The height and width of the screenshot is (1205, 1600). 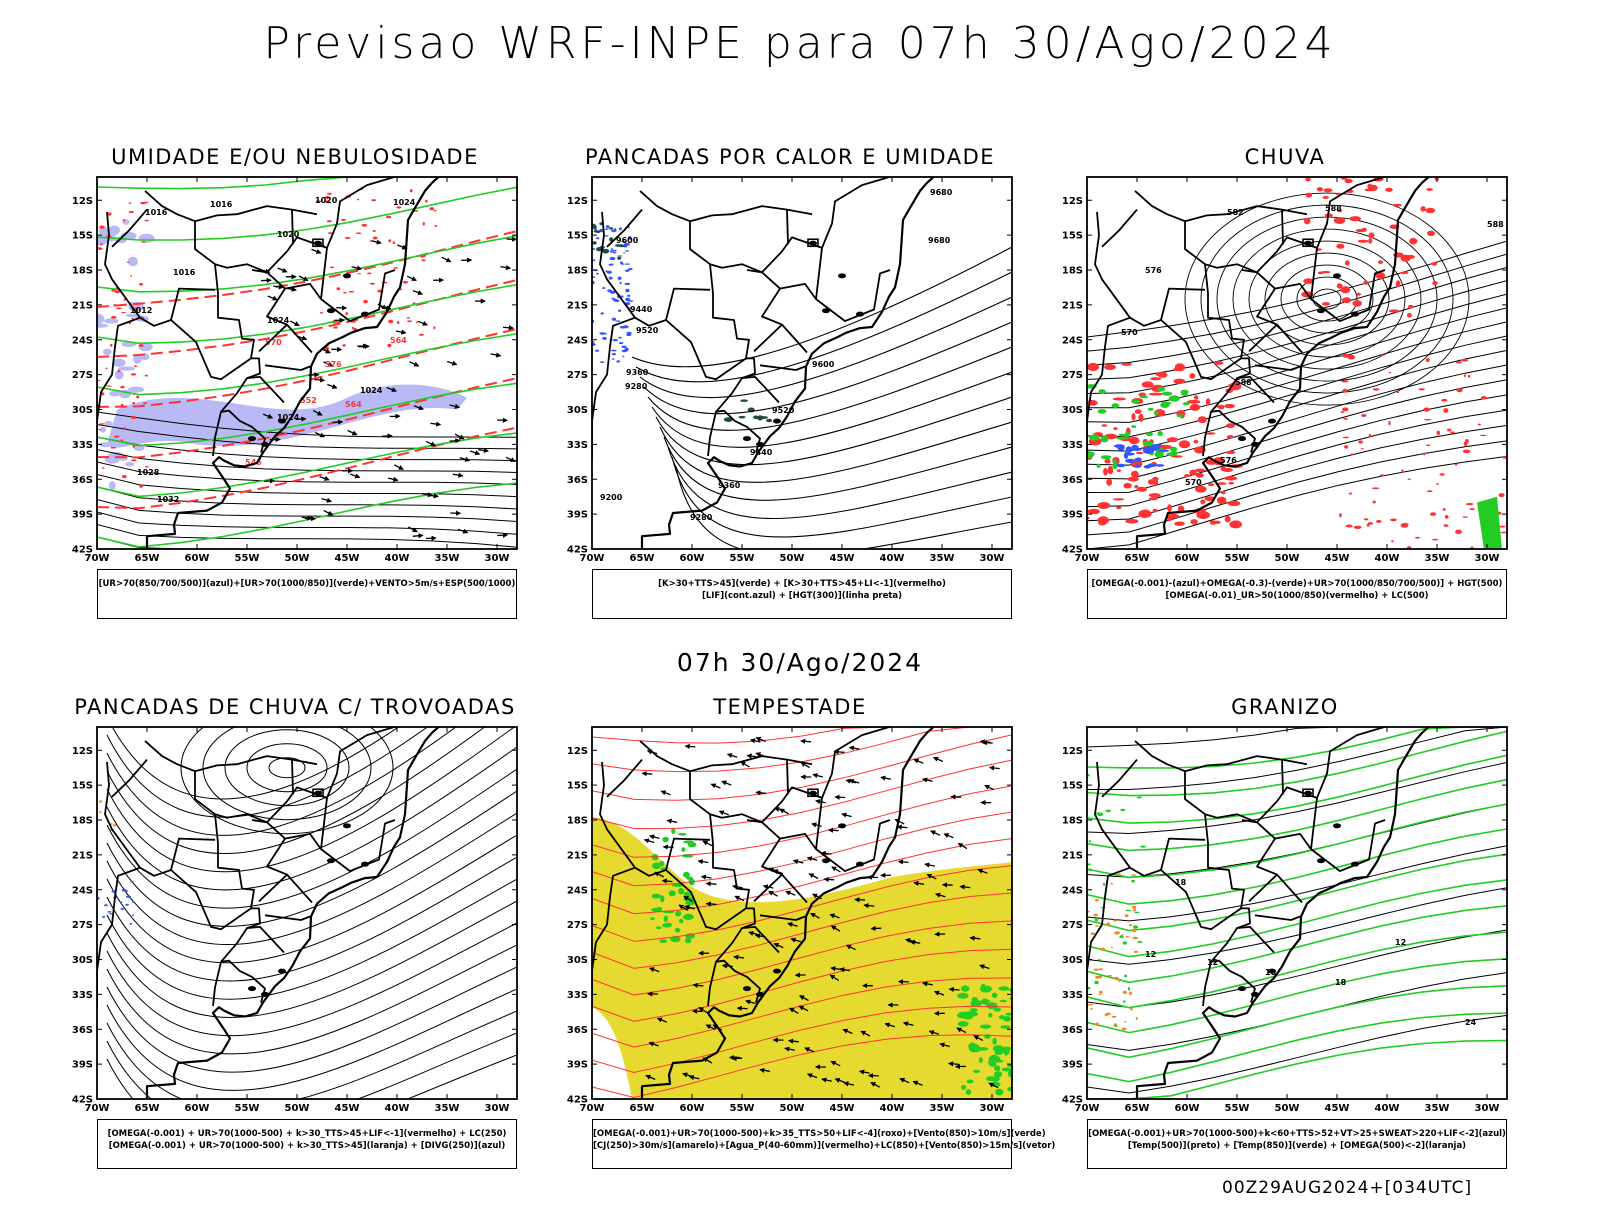 What do you see at coordinates (82, 1065) in the screenshot?
I see `lat-label: 39S` at bounding box center [82, 1065].